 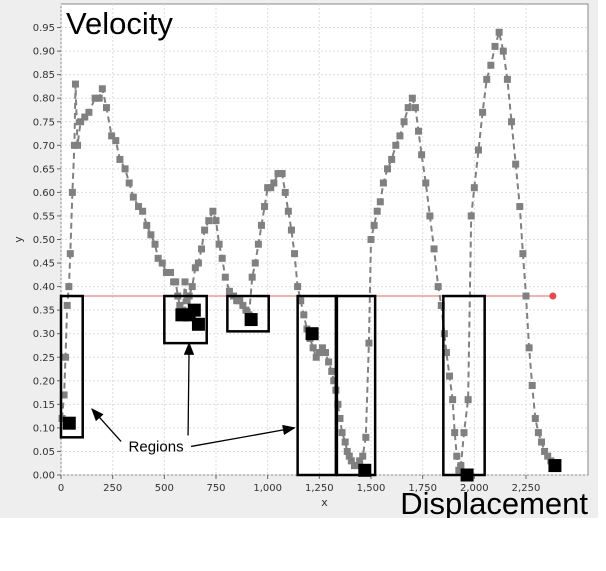 What do you see at coordinates (112, 488) in the screenshot?
I see `x-tick-label: 250` at bounding box center [112, 488].